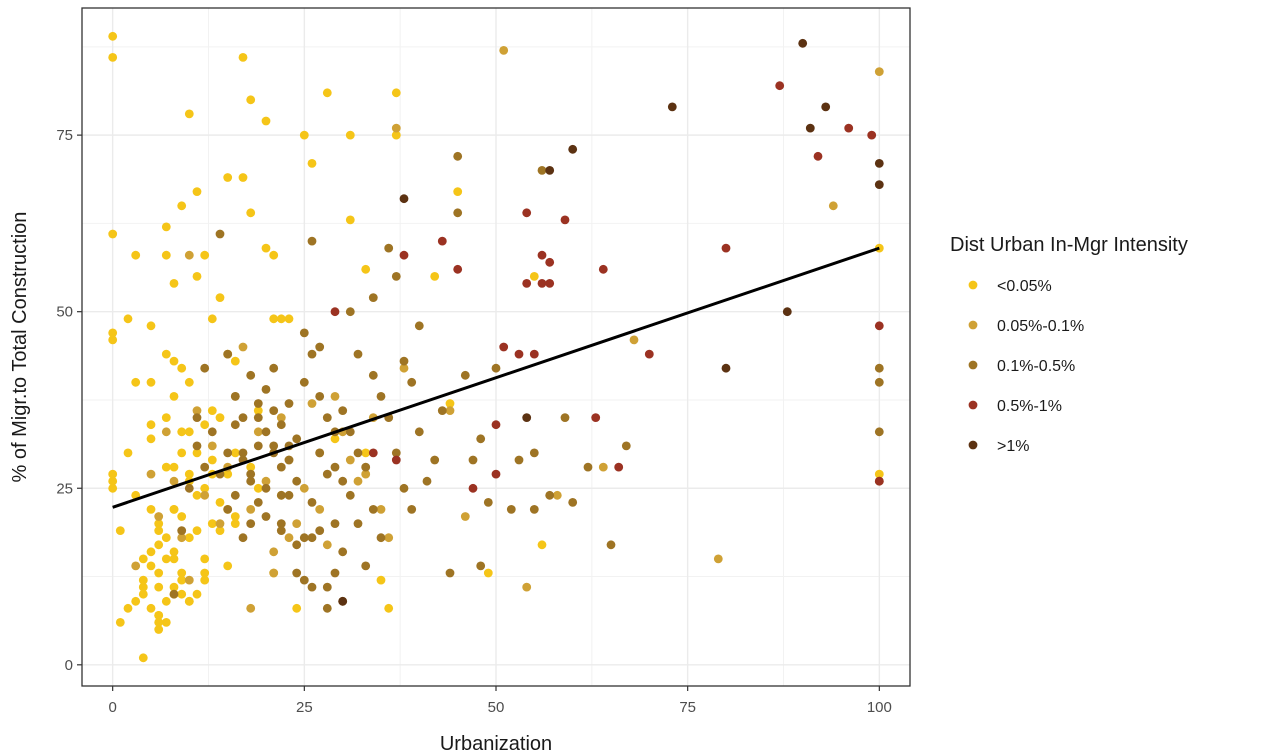 The image size is (1266, 756). What do you see at coordinates (1036, 366) in the screenshot?
I see `legend-label-0-1-0-5: 0.1%-0.5%` at bounding box center [1036, 366].